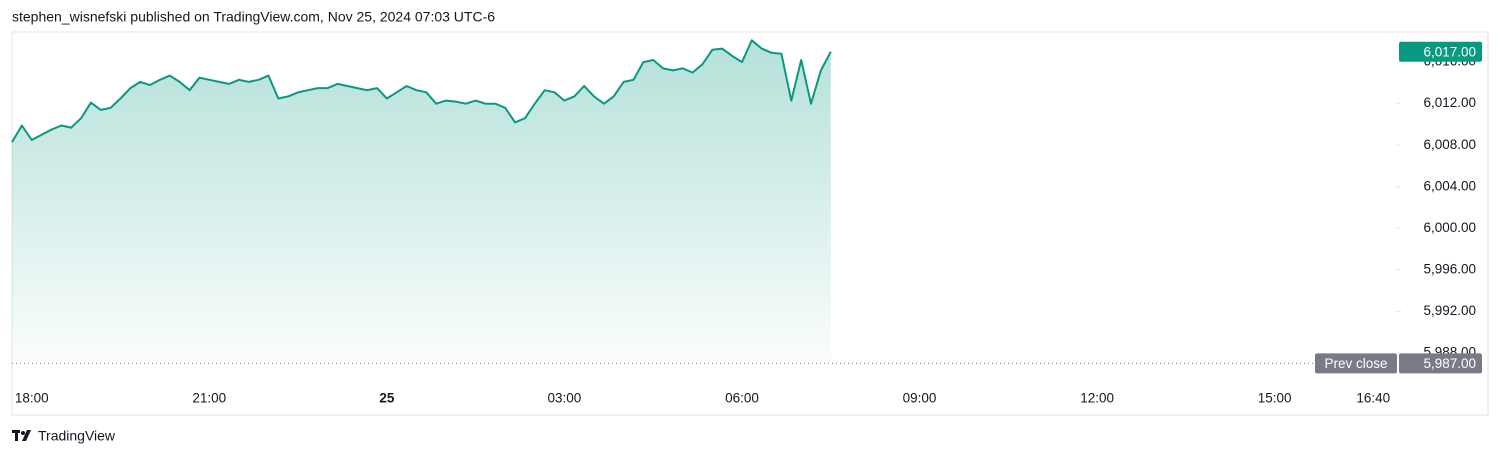 This screenshot has height=457, width=1500. I want to click on x-tick-label: 25, so click(387, 398).